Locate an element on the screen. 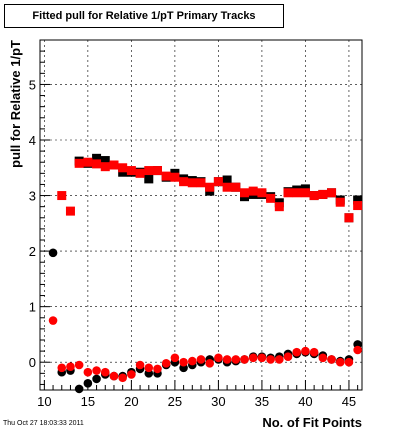 This screenshot has width=400, height=433. x-tick-label: 35 is located at coordinates (262, 401).